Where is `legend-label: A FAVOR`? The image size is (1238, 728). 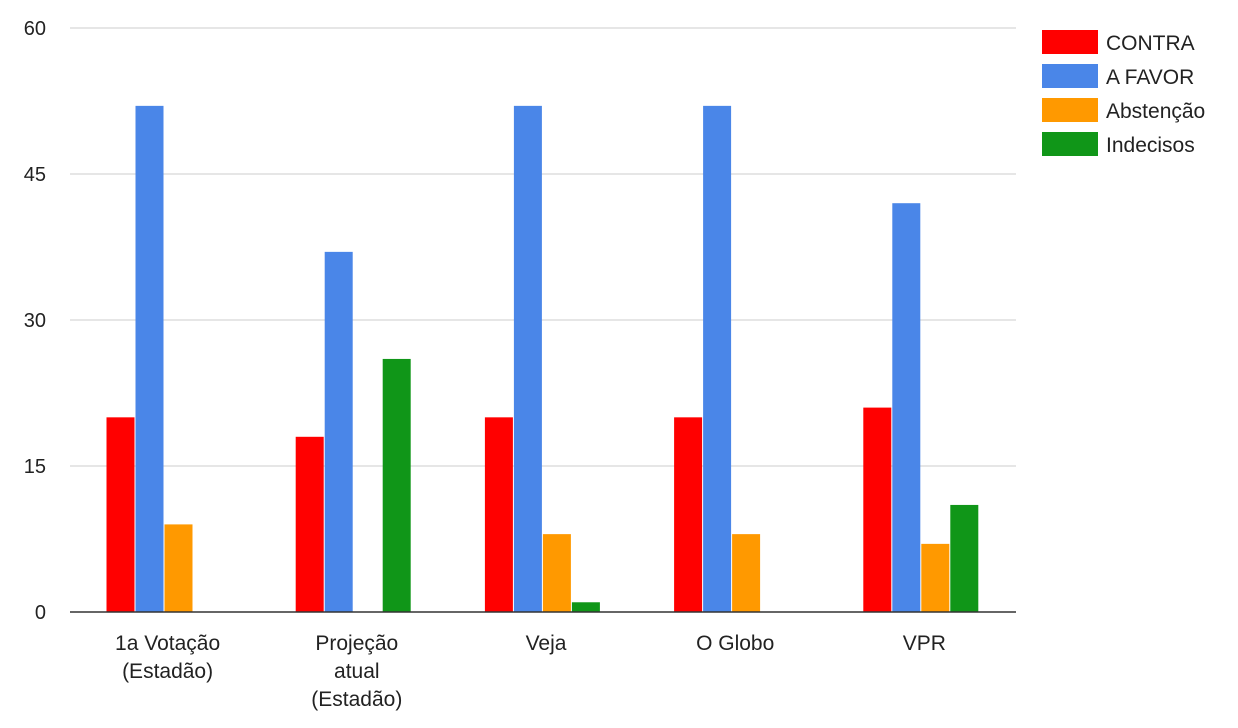
legend-label: A FAVOR is located at coordinates (1150, 77).